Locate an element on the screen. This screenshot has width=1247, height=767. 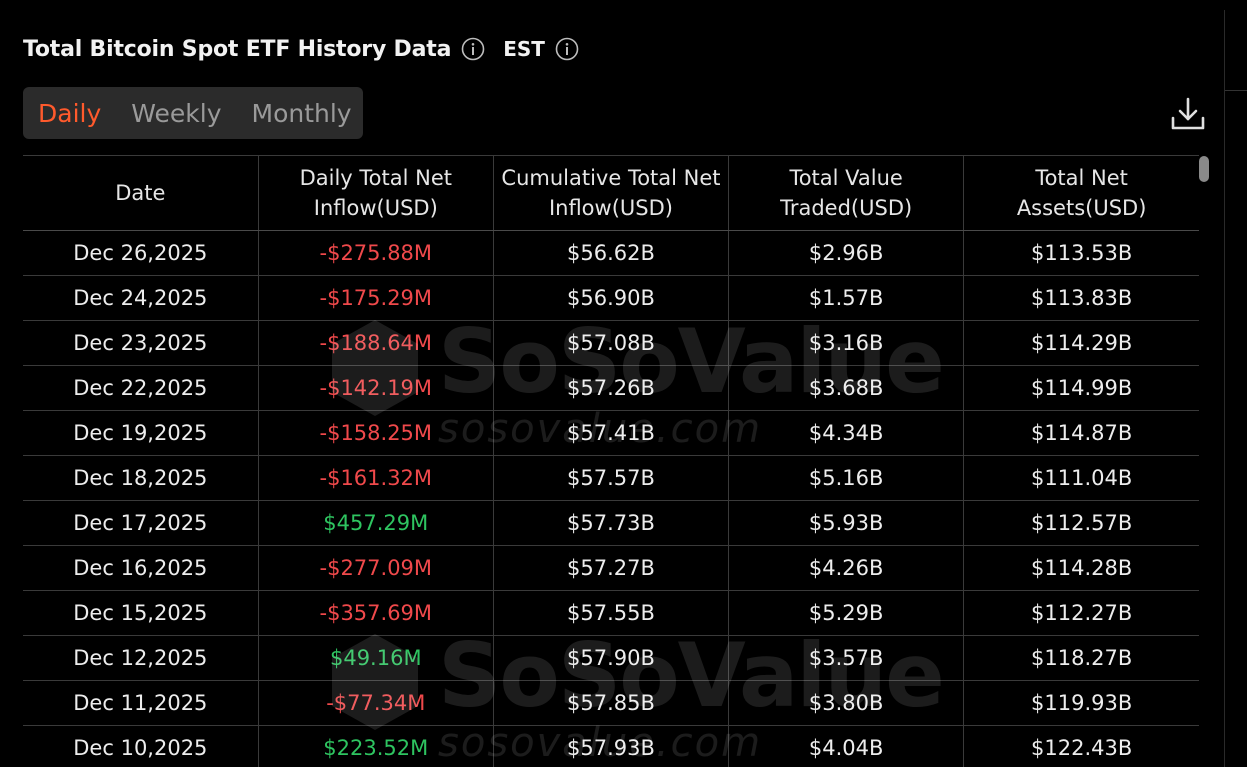
cell-cumulative-inflow: $56.90B is located at coordinates (611, 298).